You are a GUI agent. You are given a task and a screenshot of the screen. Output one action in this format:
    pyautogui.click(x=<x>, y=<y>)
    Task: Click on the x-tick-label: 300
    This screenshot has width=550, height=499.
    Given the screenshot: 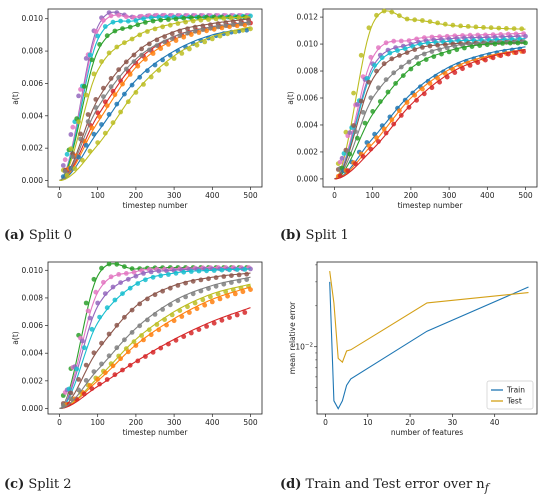 What is the action you would take?
    pyautogui.click(x=174, y=422)
    